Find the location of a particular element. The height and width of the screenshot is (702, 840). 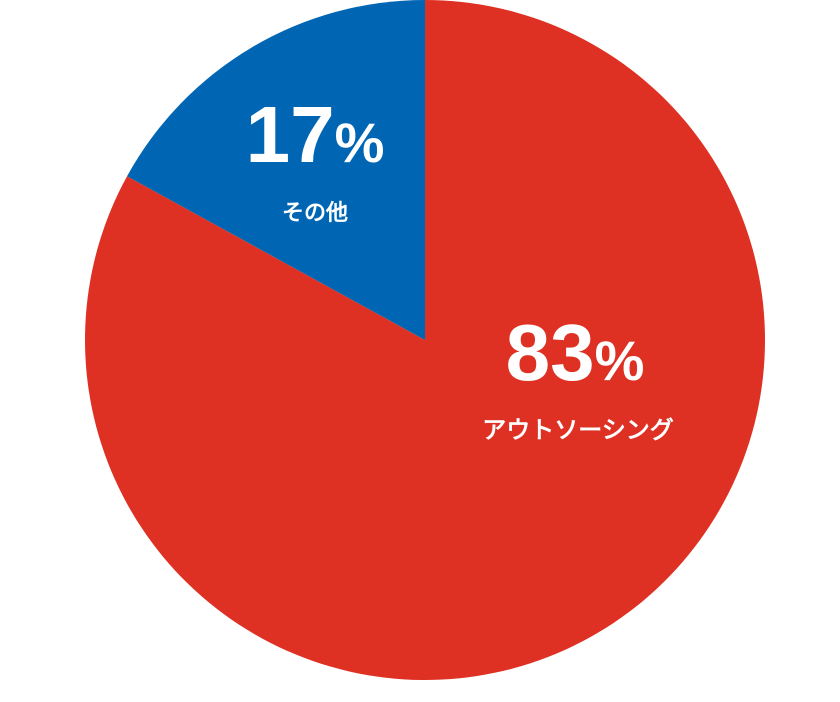

slice-value-other: 17% is located at coordinates (315, 134).